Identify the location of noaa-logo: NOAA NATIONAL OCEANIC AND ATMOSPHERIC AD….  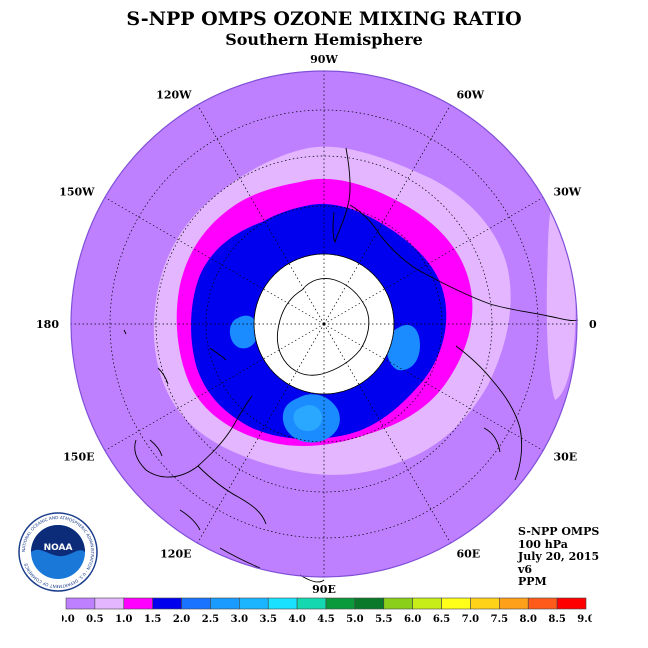
(58, 552).